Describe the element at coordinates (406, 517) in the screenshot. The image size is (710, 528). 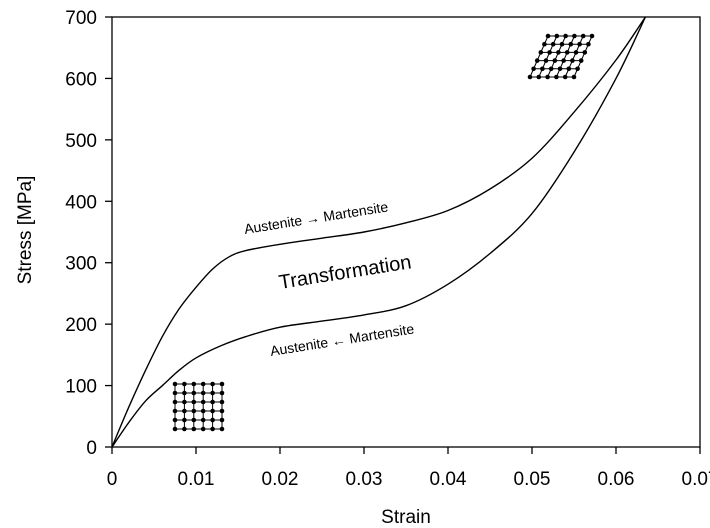
I see `x-axis-label: Strain` at that location.